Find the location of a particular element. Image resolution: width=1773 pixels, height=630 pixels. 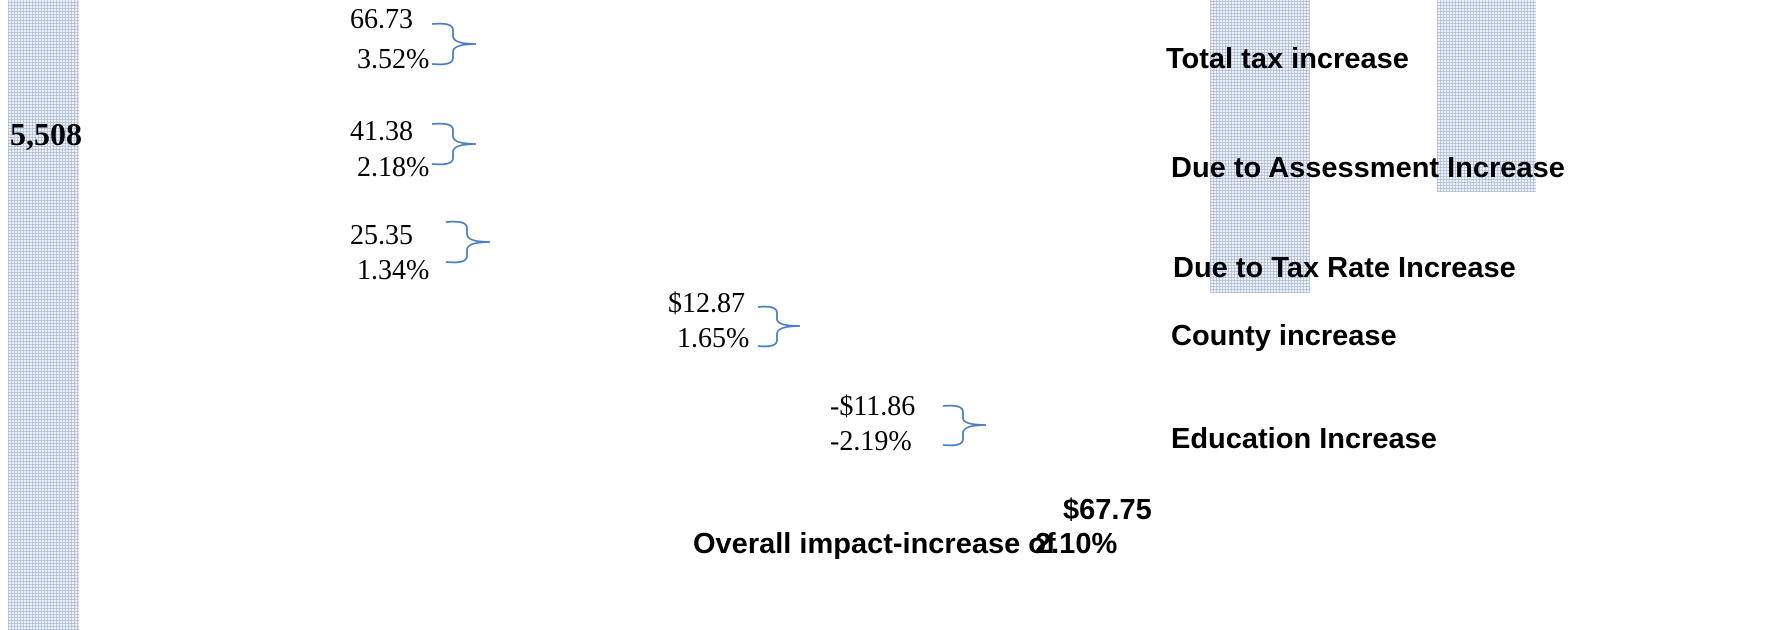

base-value: 5,508 is located at coordinates (46, 134).